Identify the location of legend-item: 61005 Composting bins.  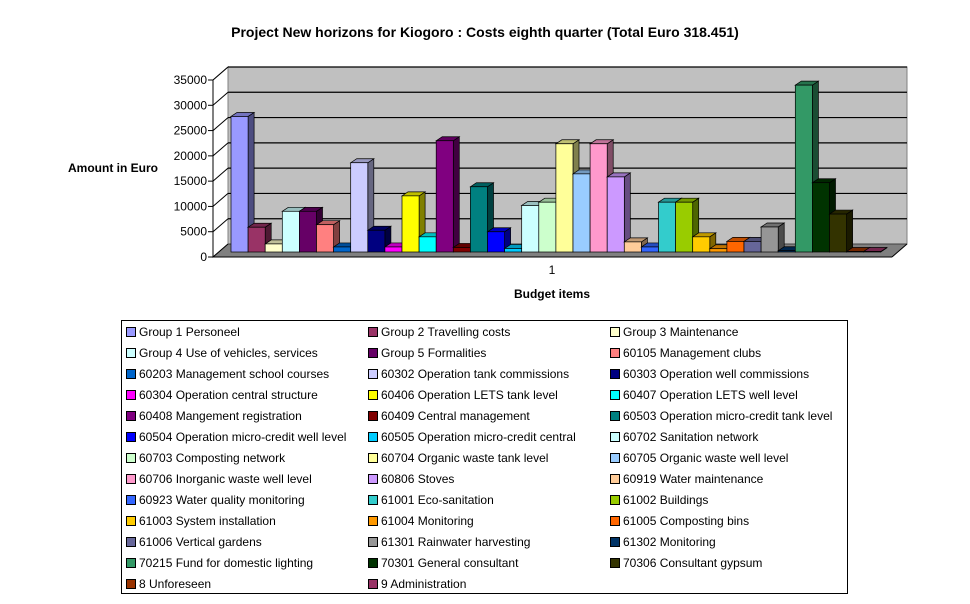
(679, 521).